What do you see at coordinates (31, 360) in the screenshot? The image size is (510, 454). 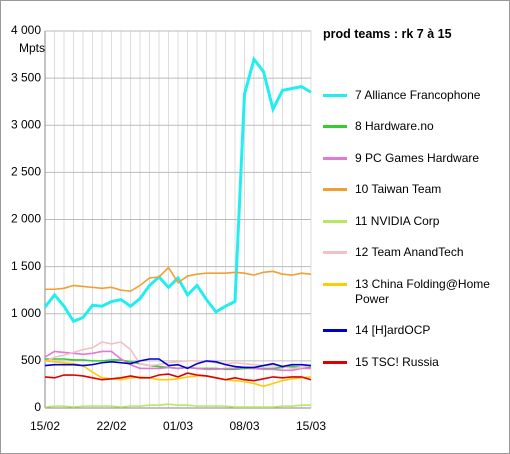 I see `y-tick-label: 500` at bounding box center [31, 360].